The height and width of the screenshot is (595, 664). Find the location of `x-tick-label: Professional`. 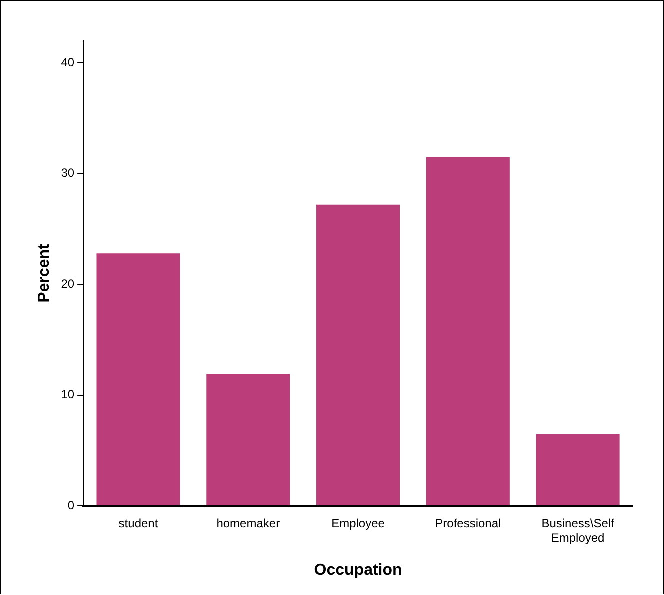

x-tick-label: Professional is located at coordinates (468, 523).